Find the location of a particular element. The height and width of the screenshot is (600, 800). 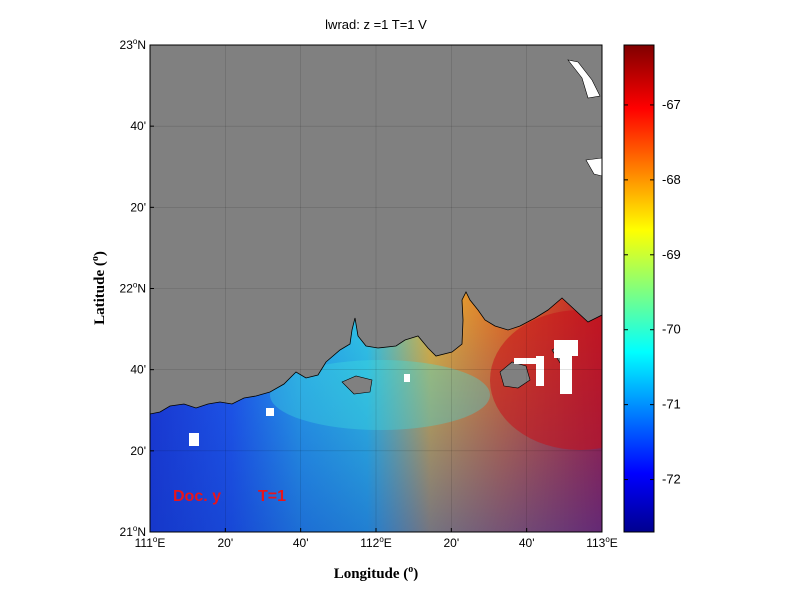

doc-label: Doc. y is located at coordinates (197, 496).